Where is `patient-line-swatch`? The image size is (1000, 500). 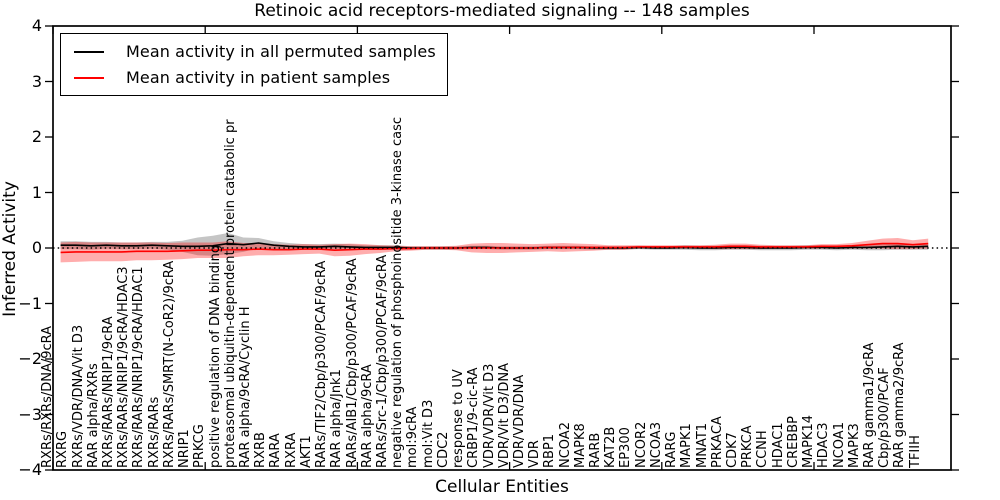
patient-line-swatch is located at coordinates (89, 77).